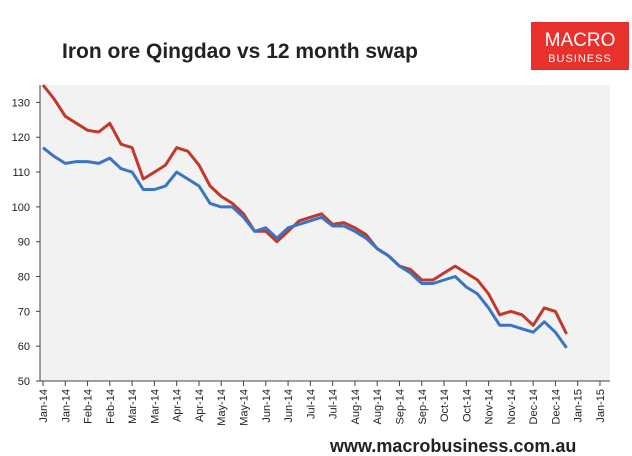 The height and width of the screenshot is (456, 632). I want to click on y-tick-label: 130, so click(21, 103).